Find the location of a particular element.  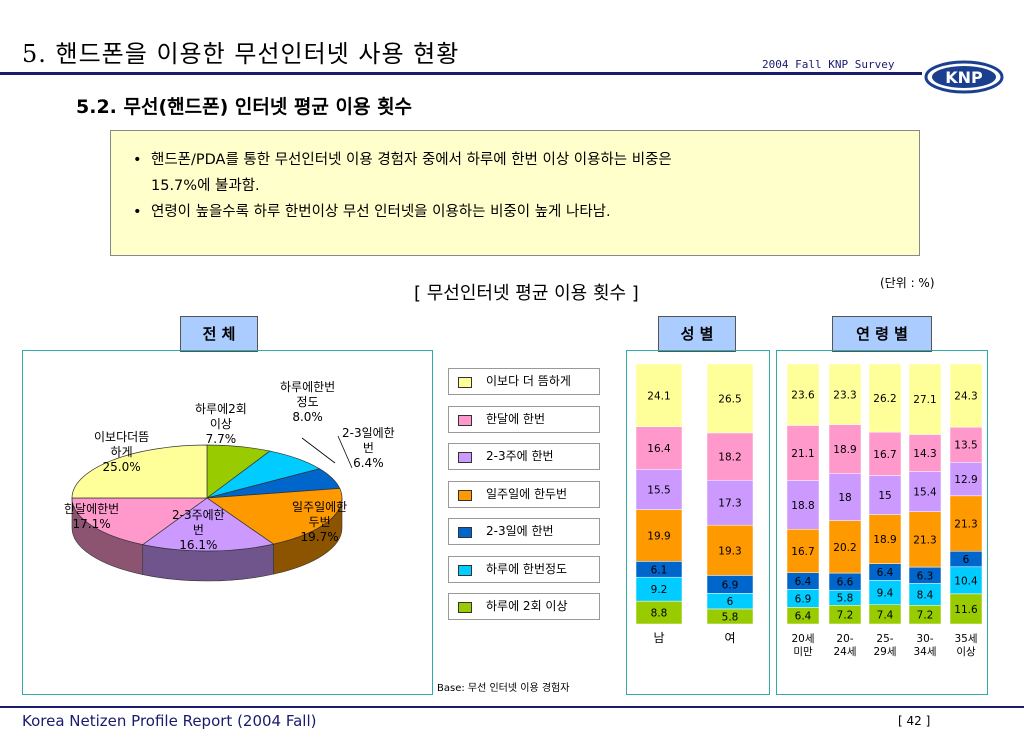

age-value-4-6: 24.3 is located at coordinates (965, 397).